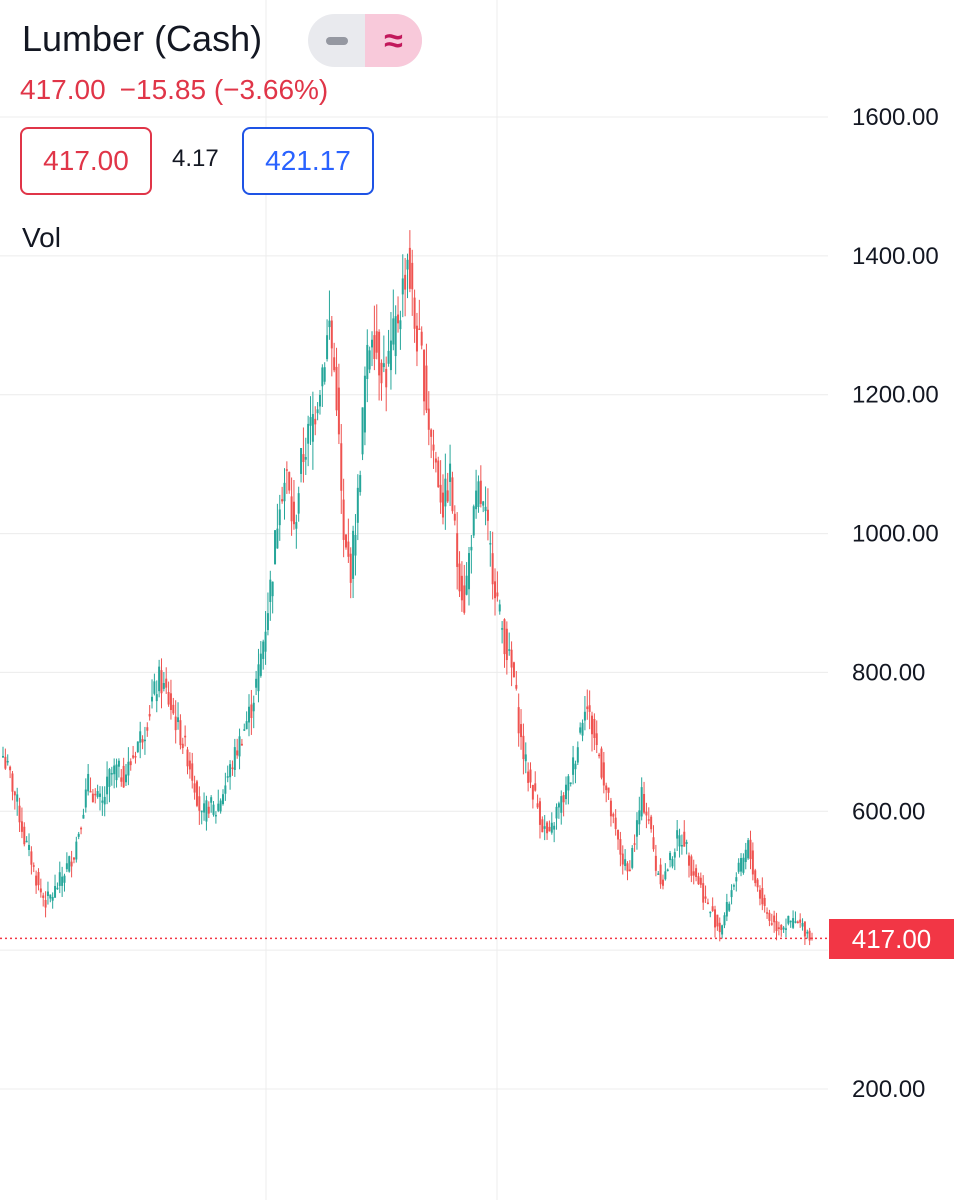 The height and width of the screenshot is (1200, 979). I want to click on approx-button: ≈, so click(393, 40).